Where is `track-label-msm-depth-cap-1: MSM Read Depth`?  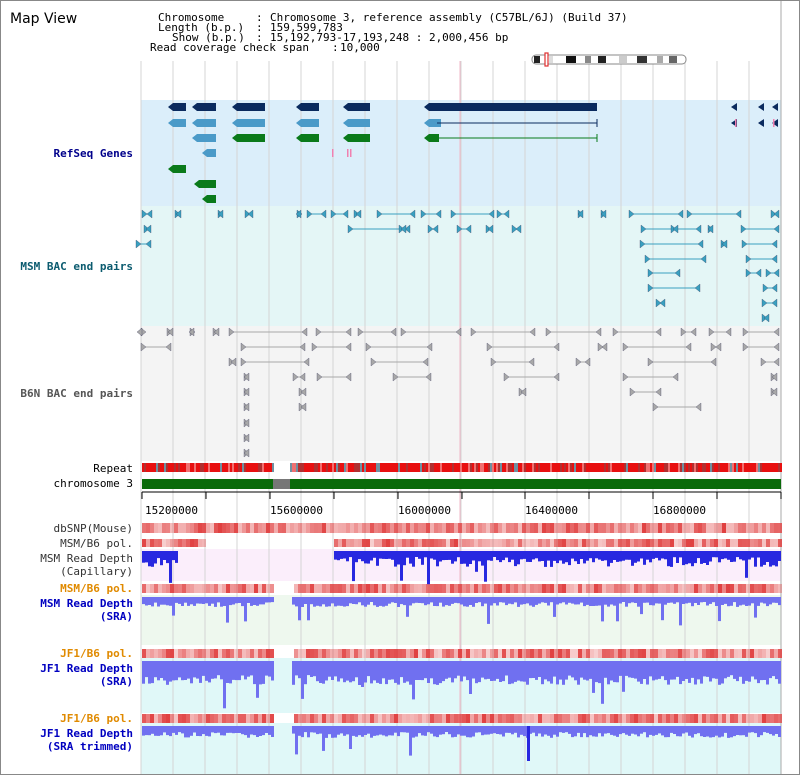 track-label-msm-depth-cap-1: MSM Read Depth is located at coordinates (86, 558).